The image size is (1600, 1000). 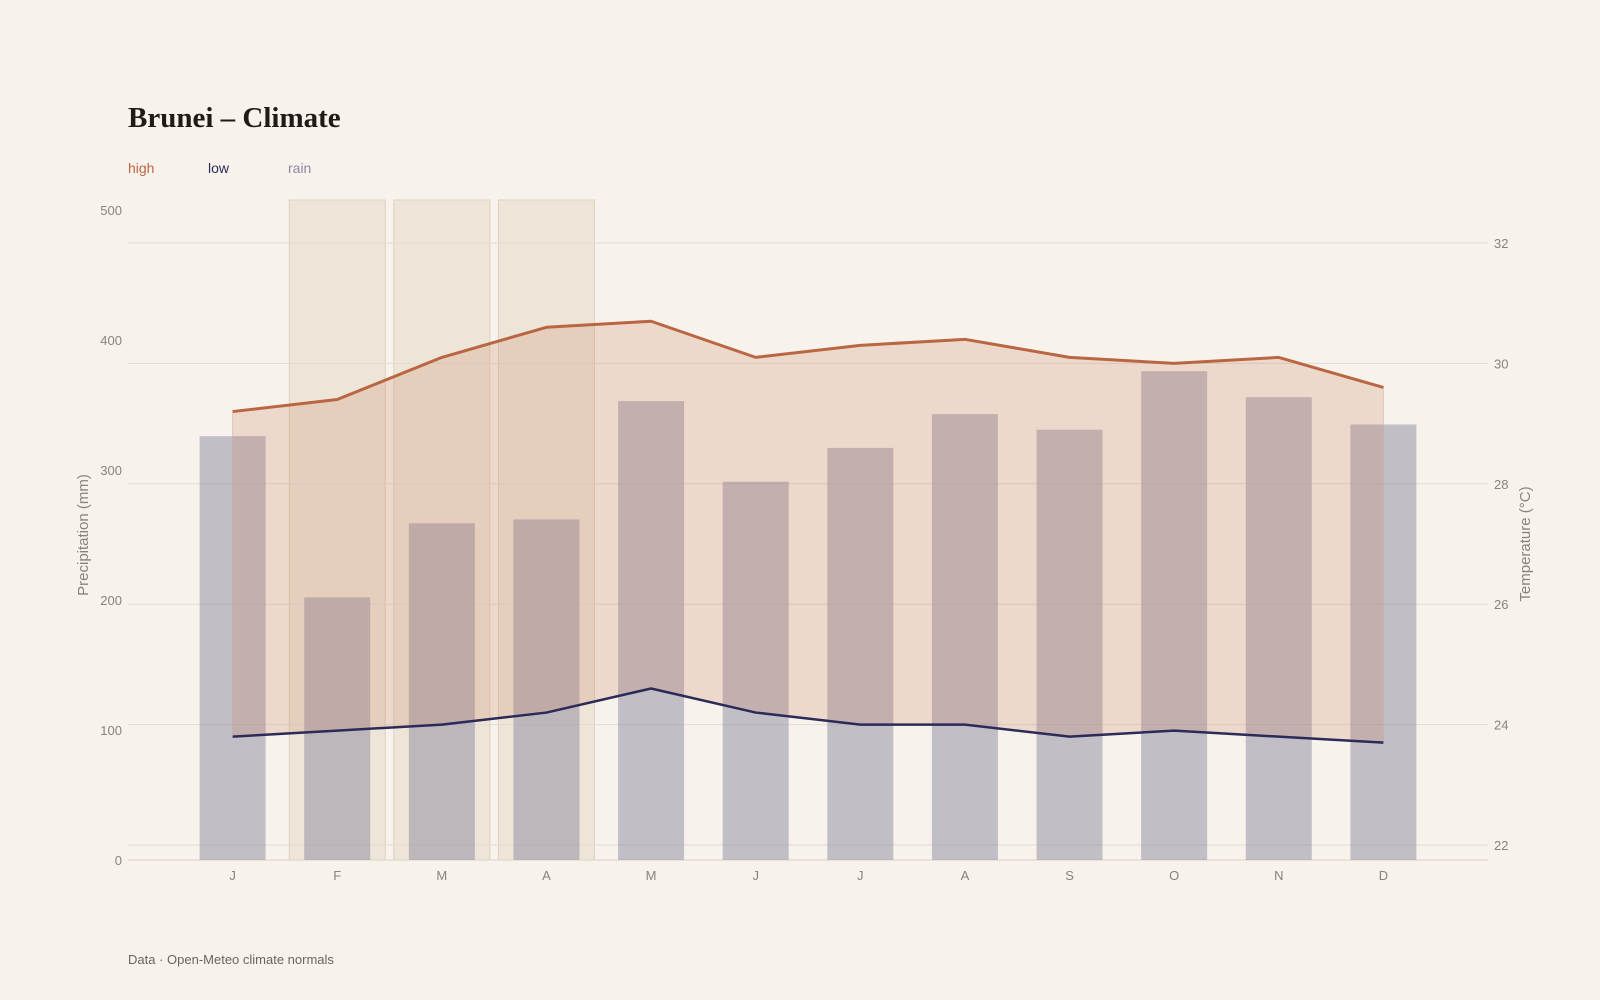 What do you see at coordinates (111, 600) in the screenshot?
I see `y-left-tick-label: 200` at bounding box center [111, 600].